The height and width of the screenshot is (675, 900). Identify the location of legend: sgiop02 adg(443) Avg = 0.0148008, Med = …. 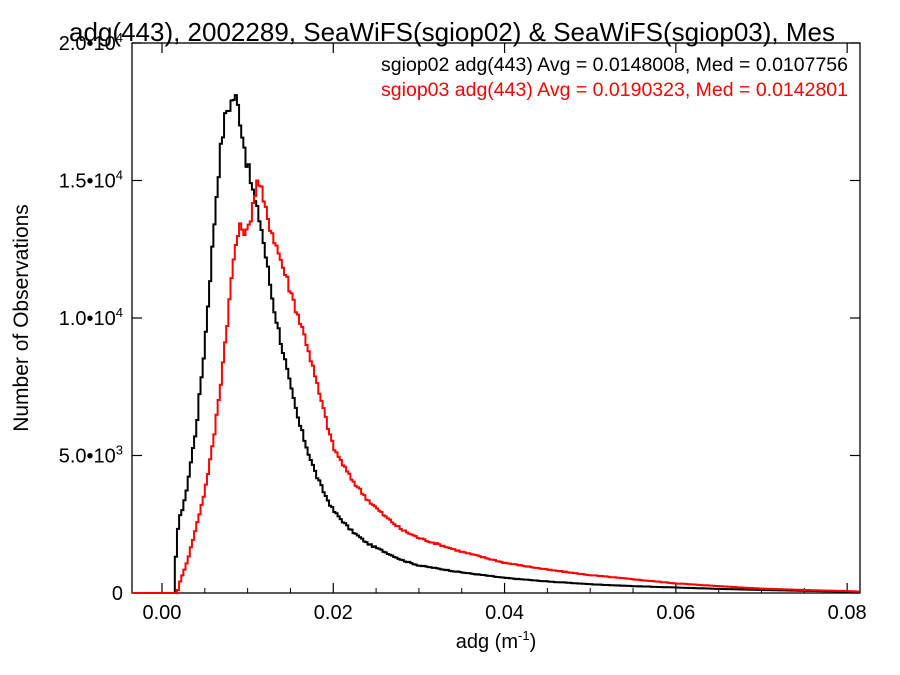
(614, 77).